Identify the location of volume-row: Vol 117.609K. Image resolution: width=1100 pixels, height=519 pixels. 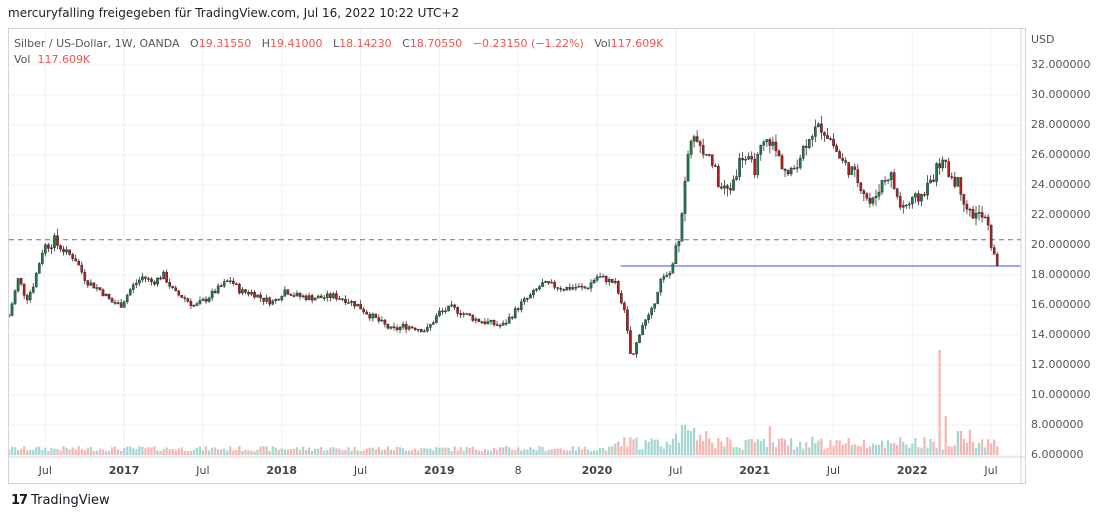
(338, 60).